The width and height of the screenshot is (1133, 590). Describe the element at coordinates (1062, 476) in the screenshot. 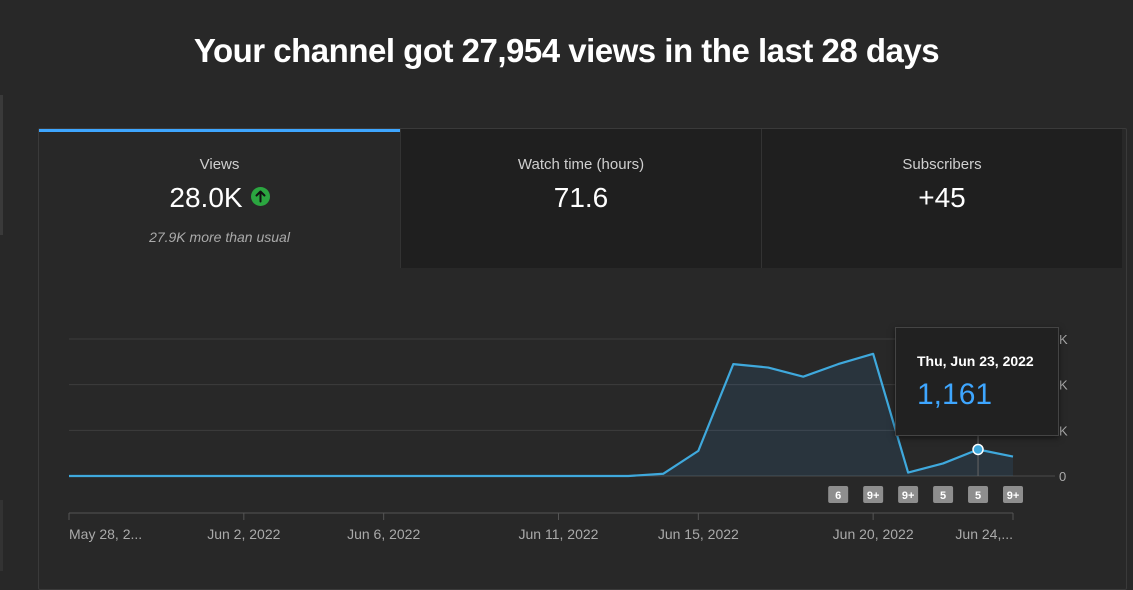

I see `y-tick-label: 0` at that location.